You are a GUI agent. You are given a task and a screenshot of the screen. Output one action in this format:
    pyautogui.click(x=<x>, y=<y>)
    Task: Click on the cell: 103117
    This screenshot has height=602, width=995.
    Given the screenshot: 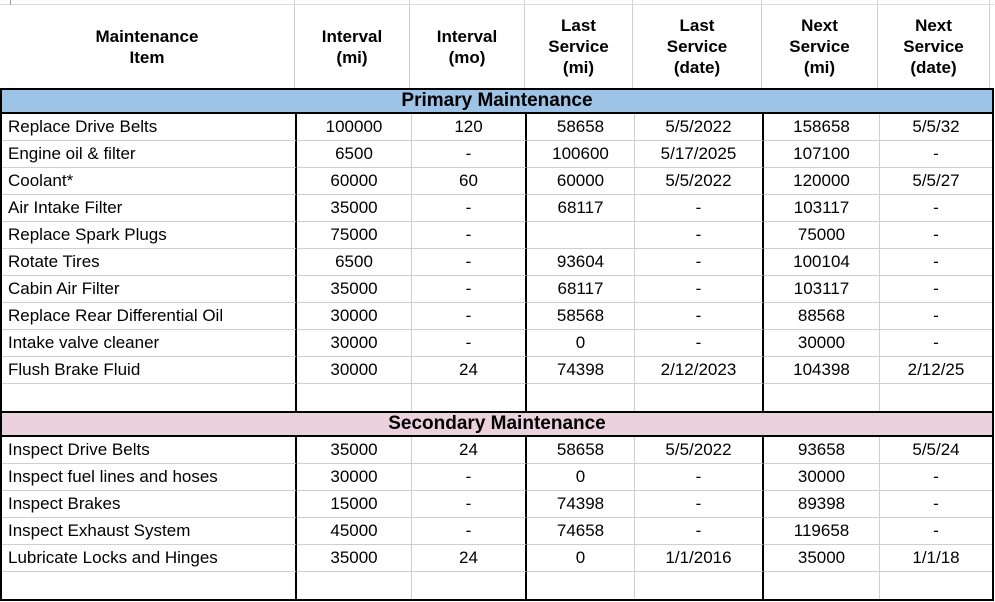 What is the action you would take?
    pyautogui.click(x=822, y=289)
    